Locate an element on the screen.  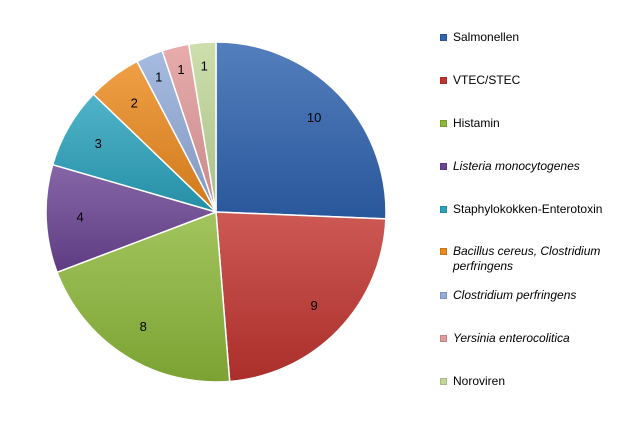
data-label-8: 1 is located at coordinates (180, 69).